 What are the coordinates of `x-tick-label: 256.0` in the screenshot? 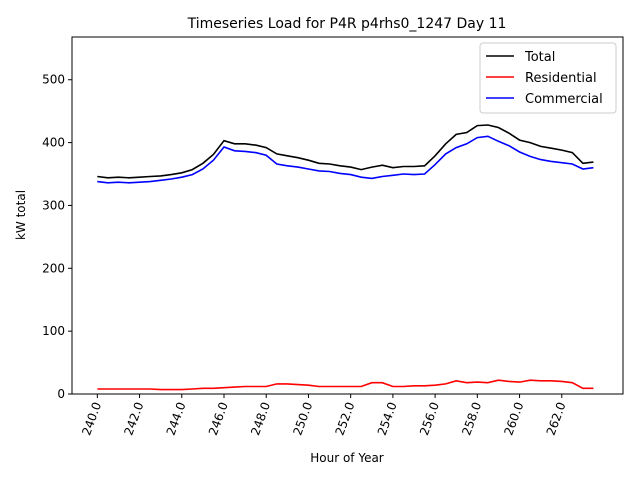 It's located at (429, 418).